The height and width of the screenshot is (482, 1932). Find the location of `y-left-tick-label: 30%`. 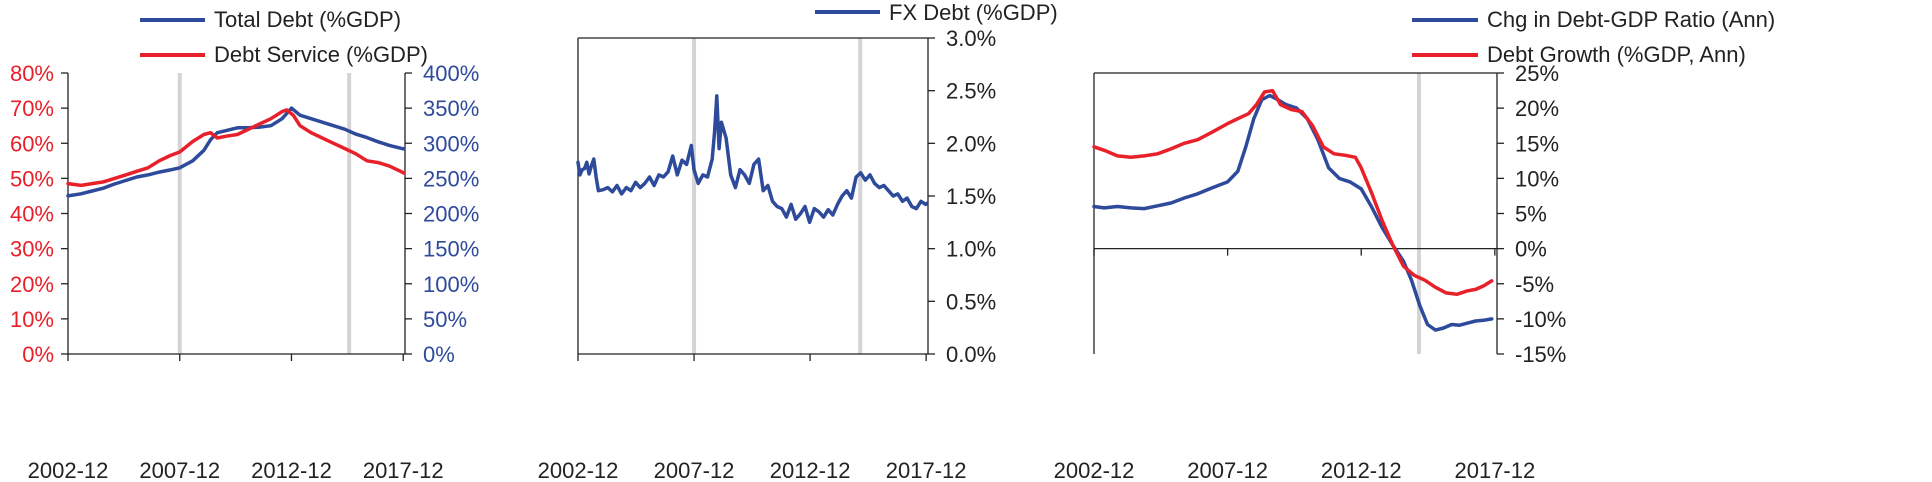

y-left-tick-label: 30% is located at coordinates (32, 249).